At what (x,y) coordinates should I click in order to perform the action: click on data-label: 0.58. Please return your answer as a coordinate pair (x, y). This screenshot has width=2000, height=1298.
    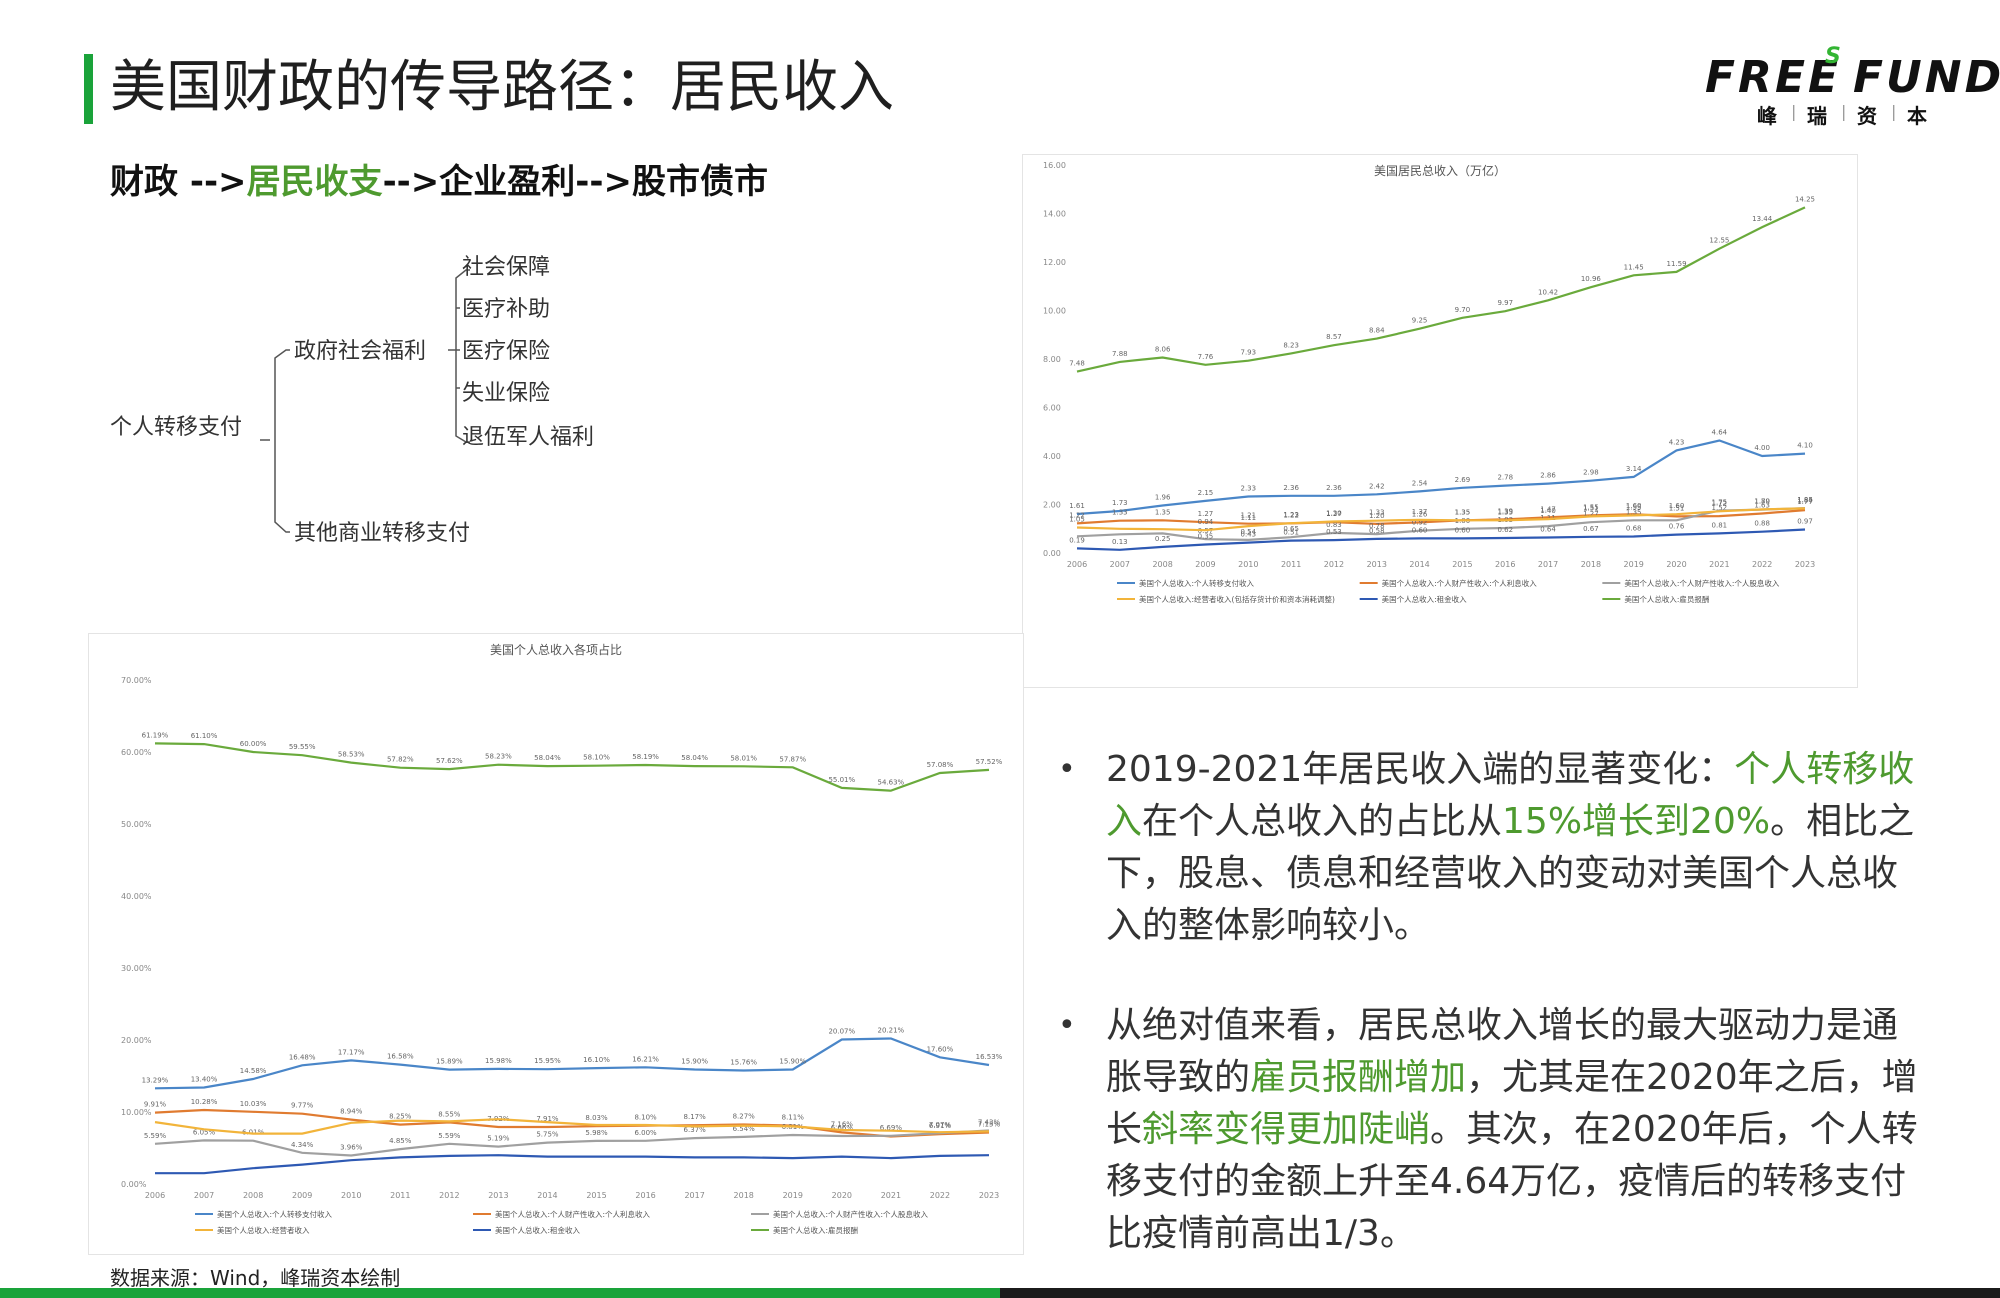
    Looking at the image, I should click on (1377, 531).